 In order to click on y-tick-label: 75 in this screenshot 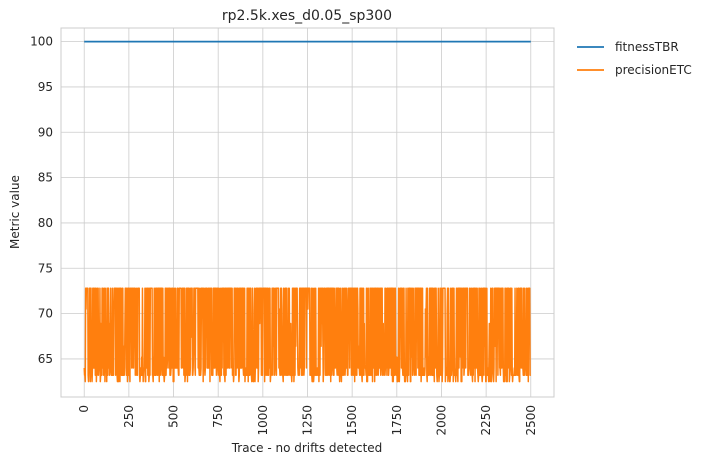, I will do `click(45, 268)`.